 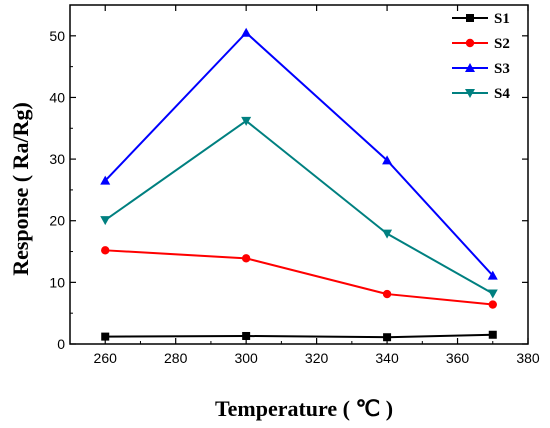 What do you see at coordinates (502, 19) in the screenshot?
I see `legend-label: S1` at bounding box center [502, 19].